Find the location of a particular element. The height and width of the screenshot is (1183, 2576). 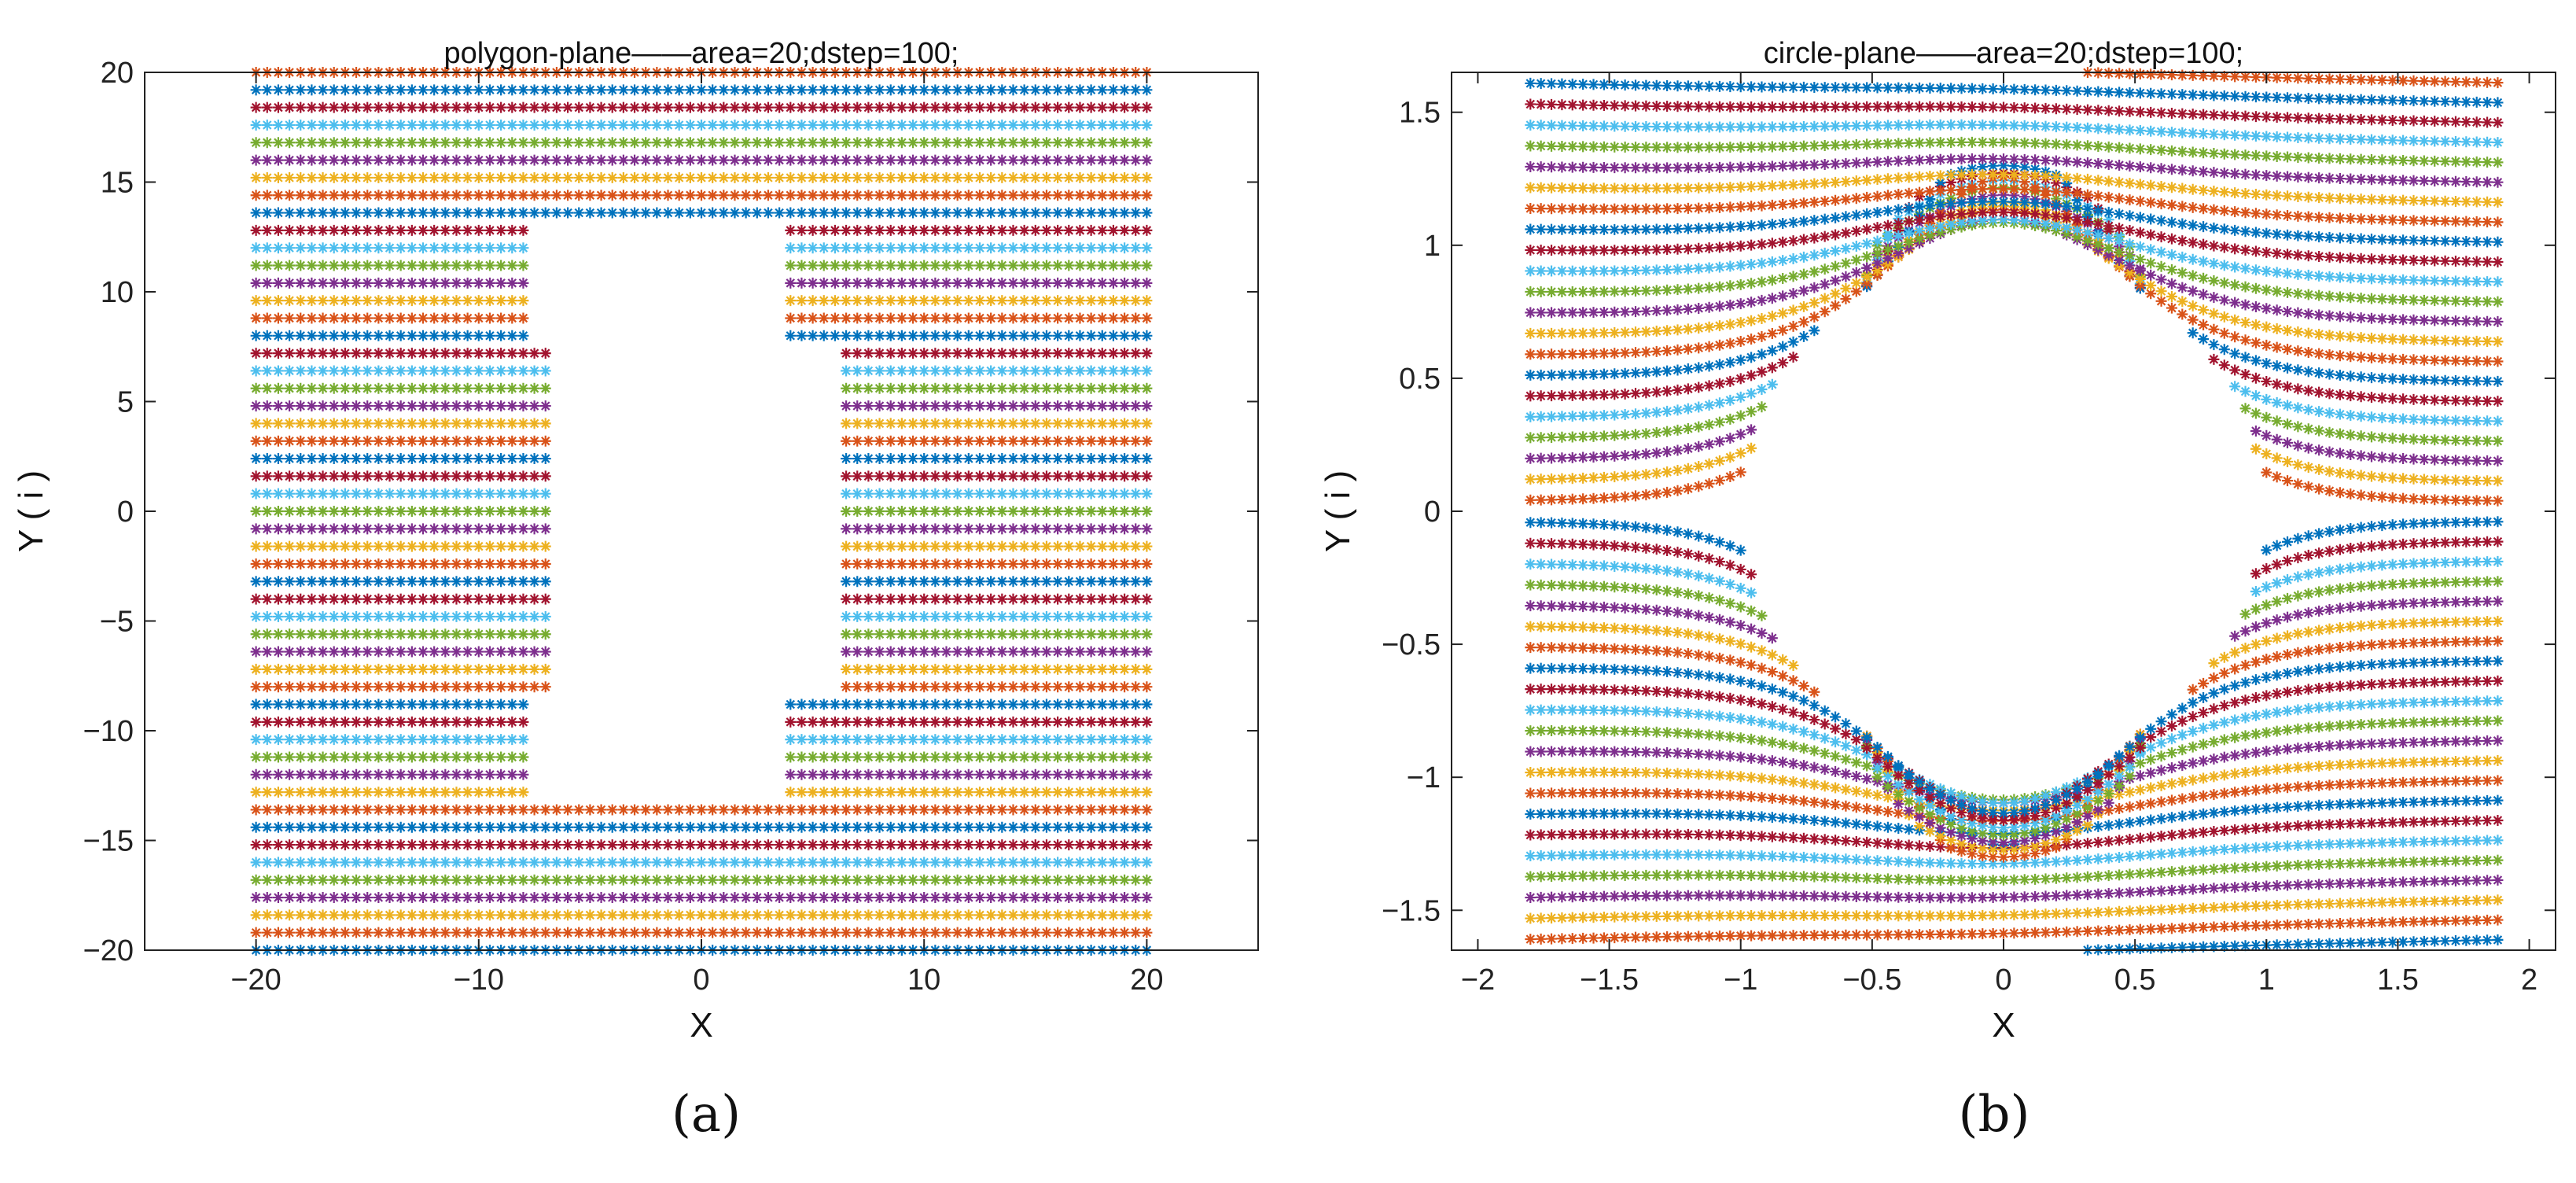

y-tick-label: −1 is located at coordinates (1424, 777).